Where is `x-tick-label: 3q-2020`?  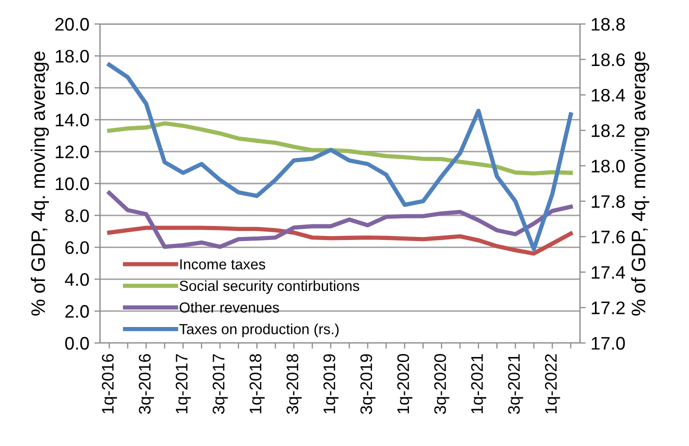
x-tick-label: 3q-2020 is located at coordinates (442, 384).